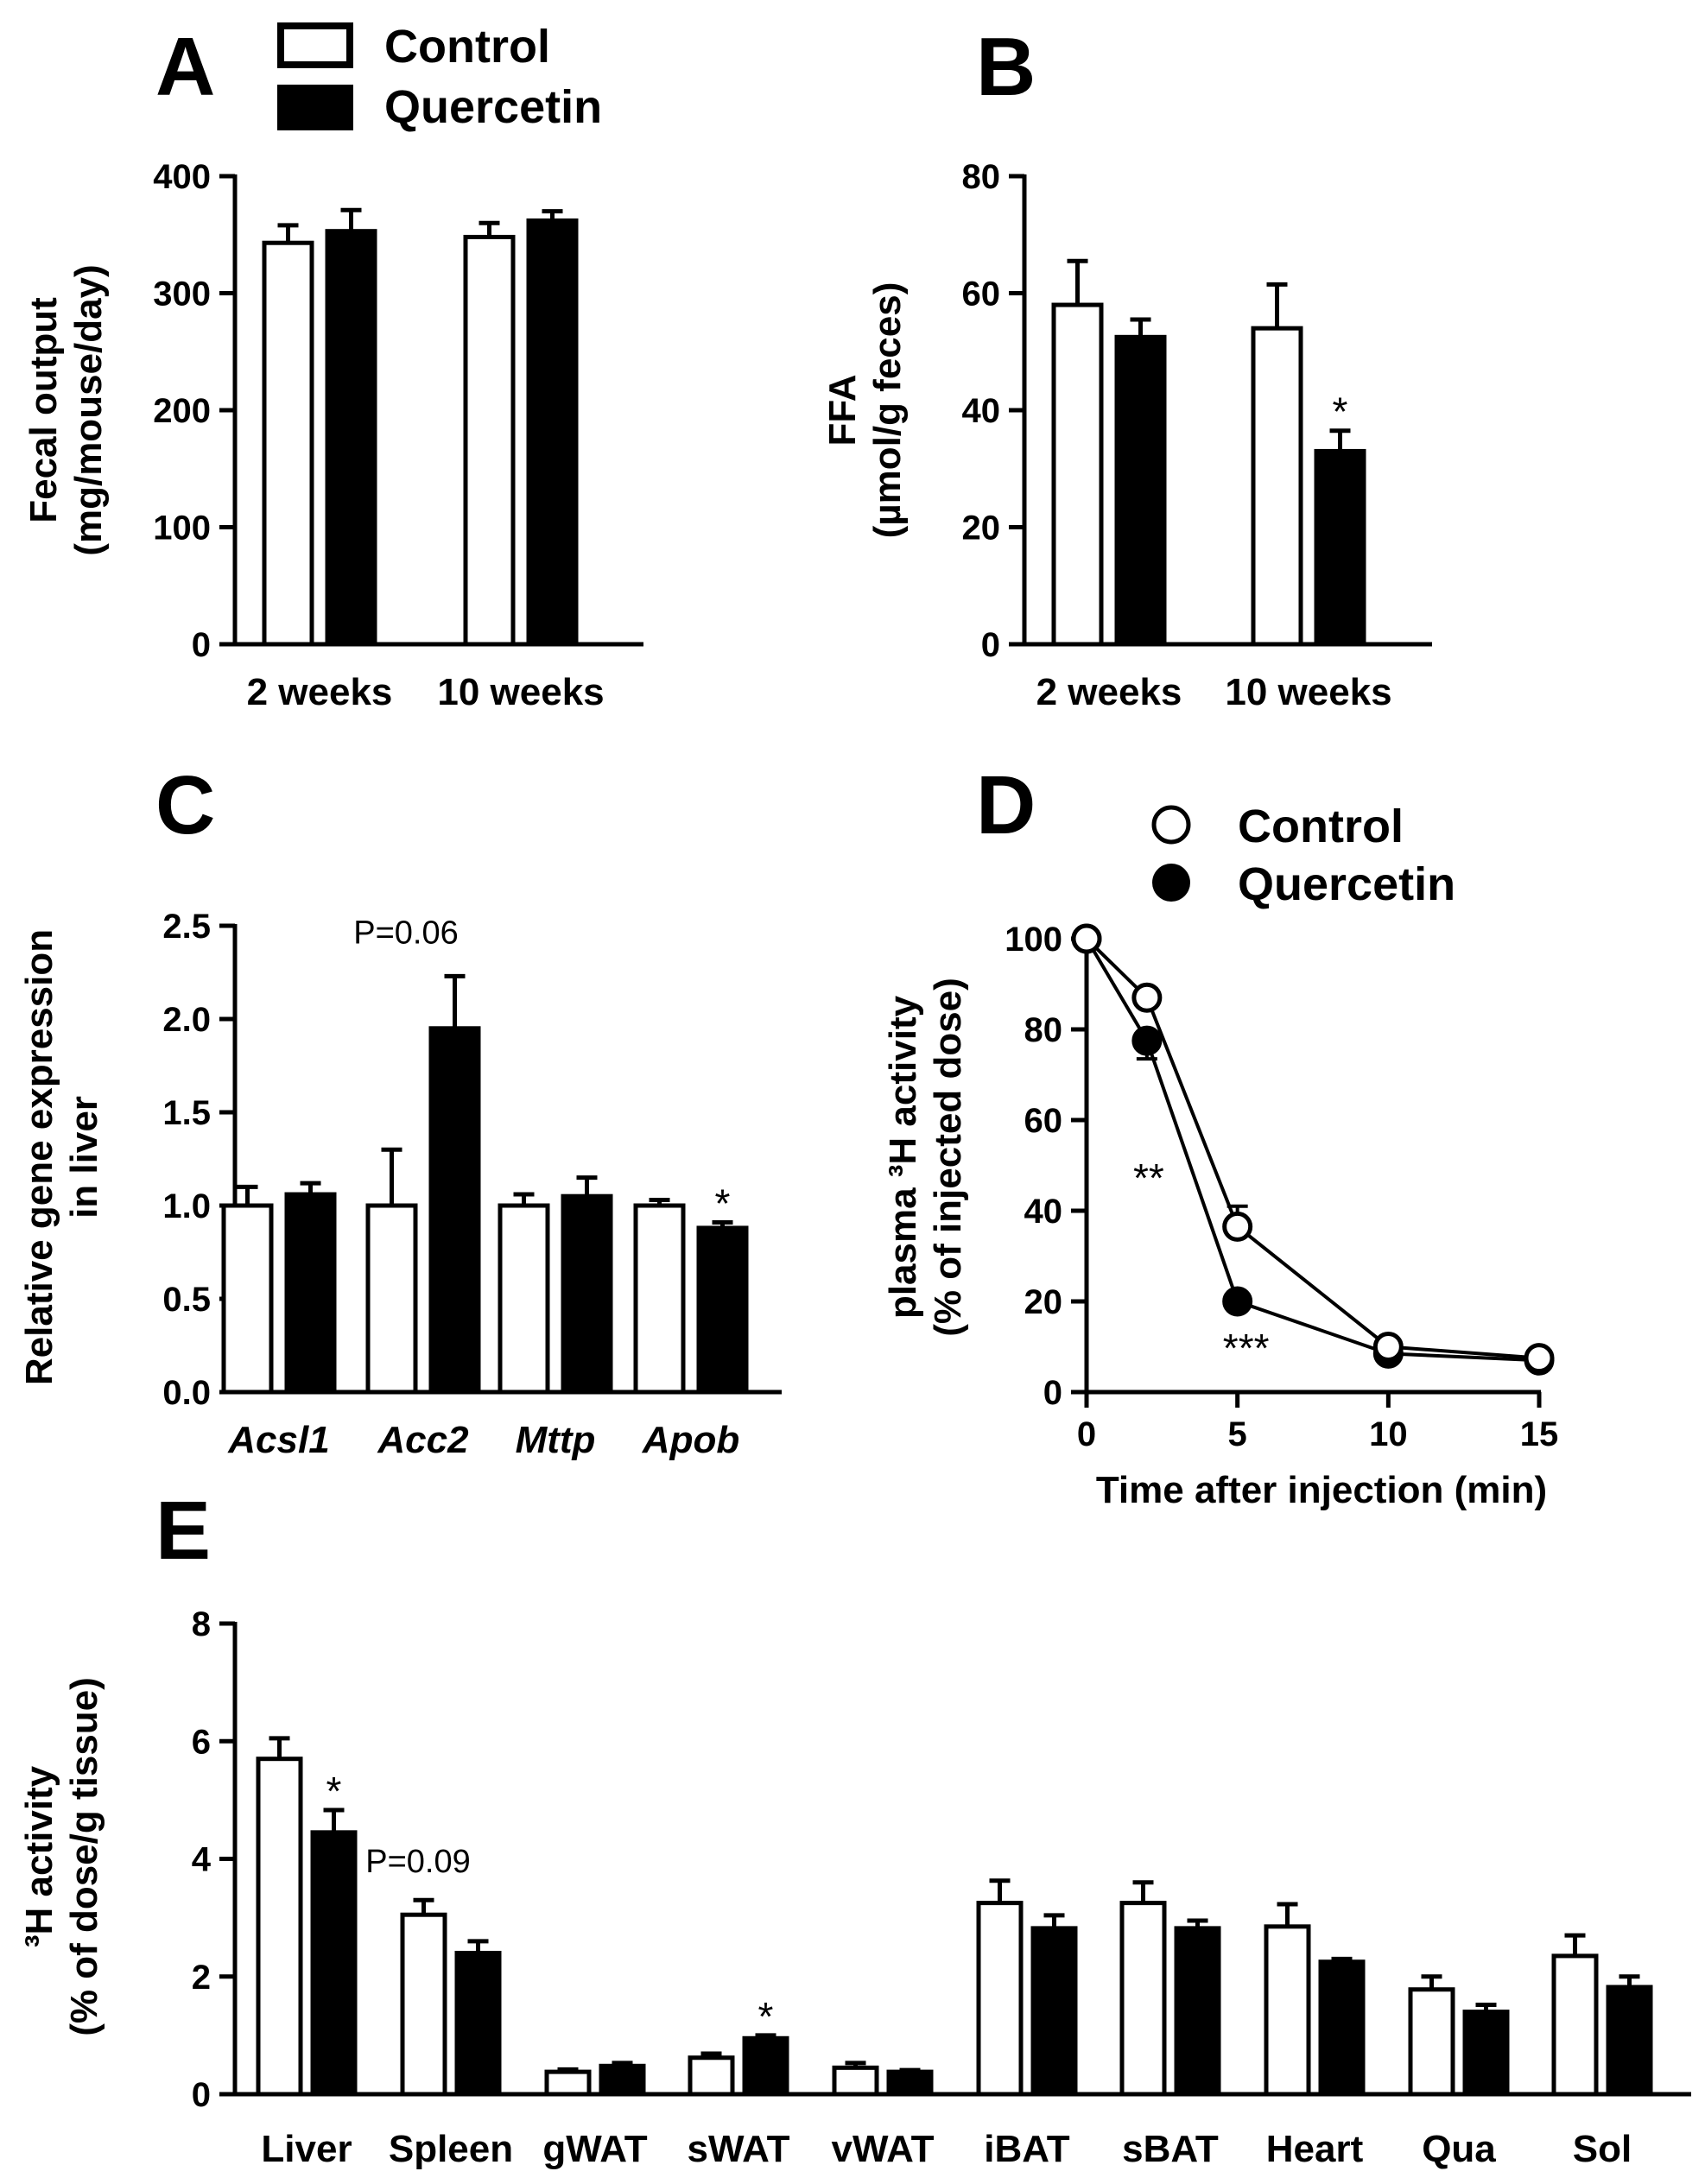 This screenshot has width=1705, height=2184. I want to click on D-y-axis-label-line2: (% of injected dose), so click(948, 1158).